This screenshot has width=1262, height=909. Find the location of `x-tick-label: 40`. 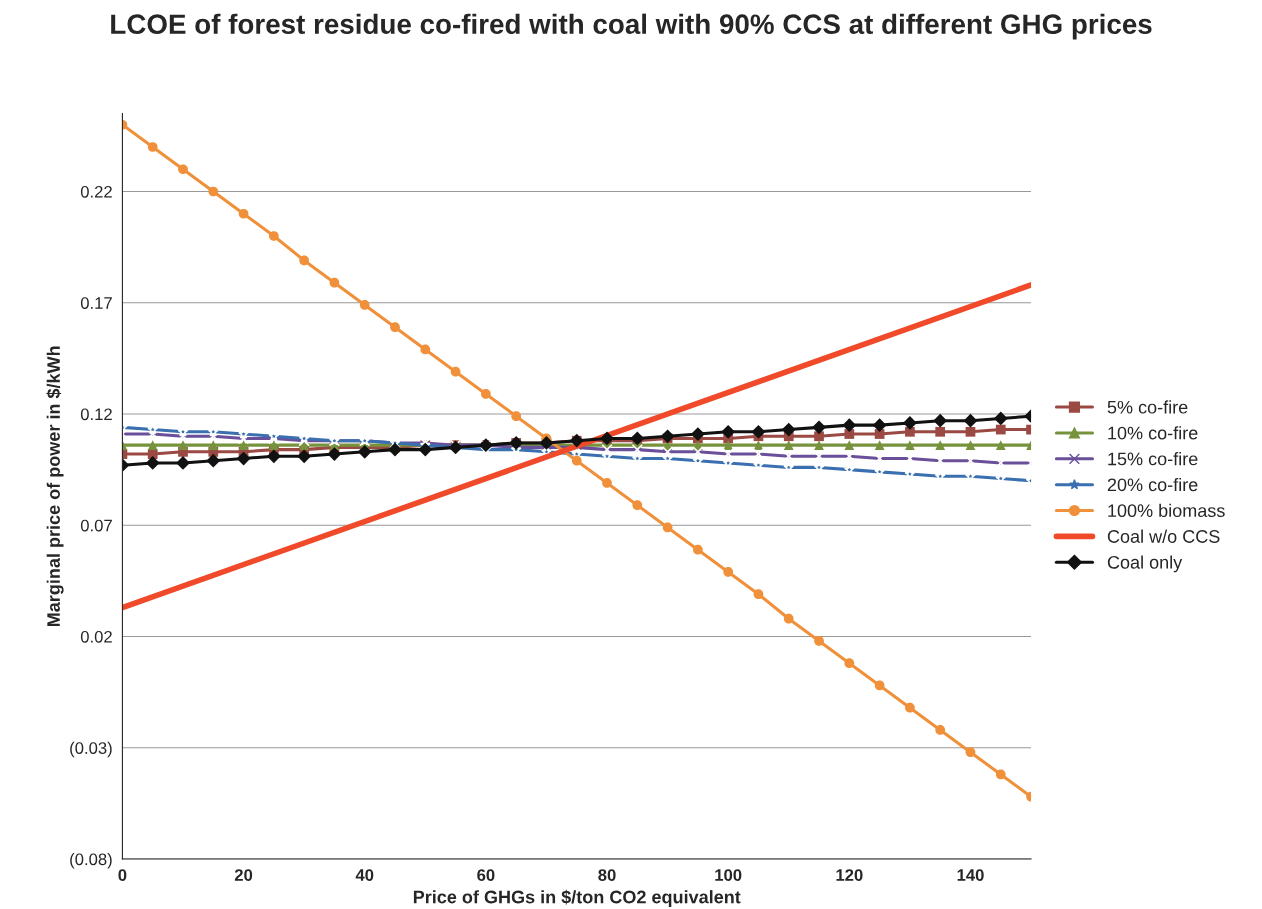

x-tick-label: 40 is located at coordinates (364, 875).